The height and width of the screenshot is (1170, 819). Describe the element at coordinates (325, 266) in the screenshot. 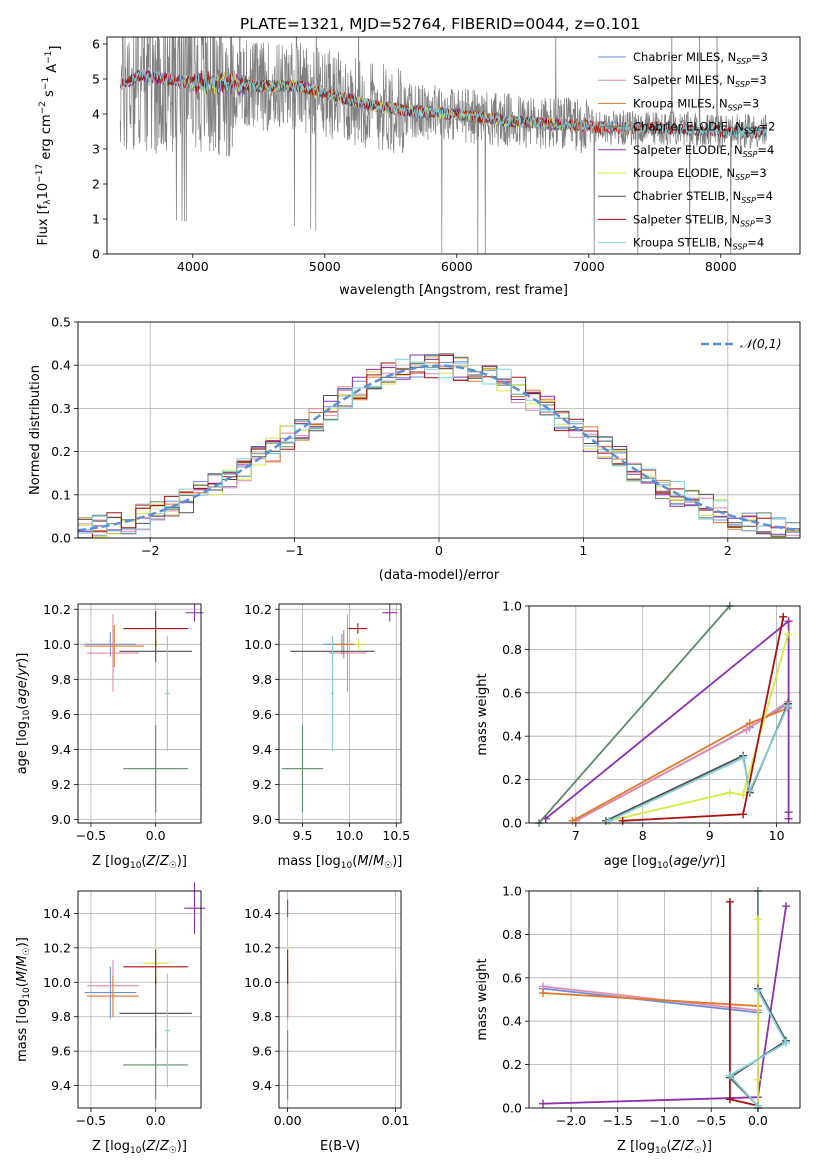

I see `x-tick-label: 5000` at that location.